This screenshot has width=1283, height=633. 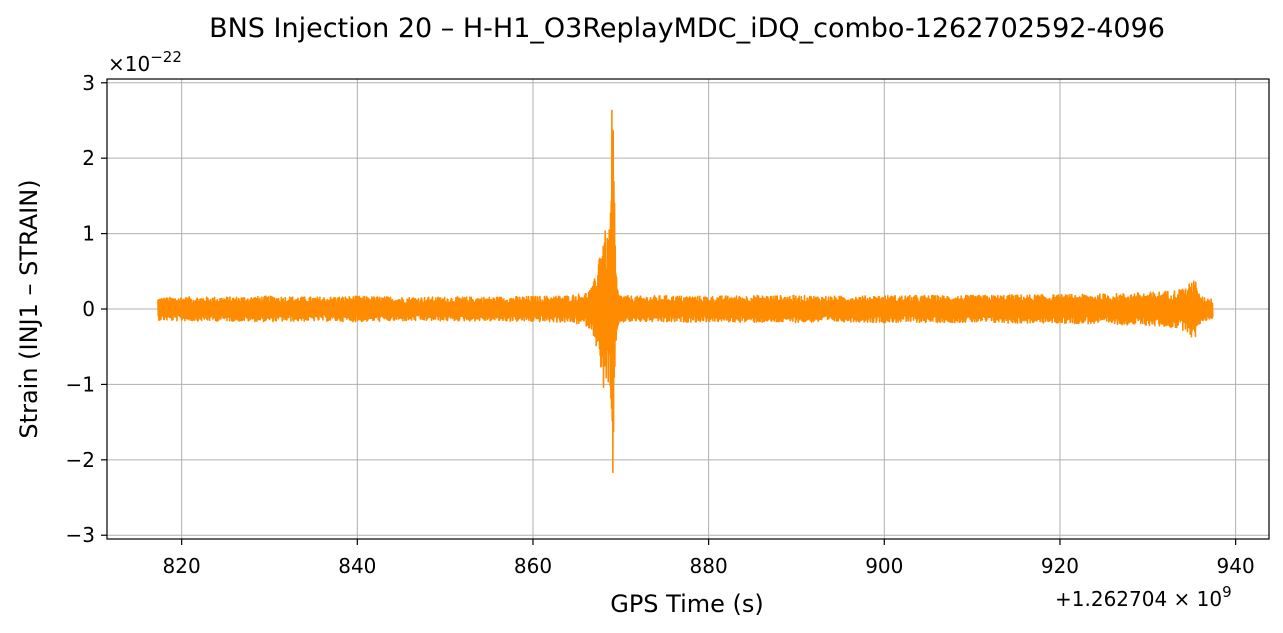 I want to click on y-tick-label: −3, so click(x=80, y=535).